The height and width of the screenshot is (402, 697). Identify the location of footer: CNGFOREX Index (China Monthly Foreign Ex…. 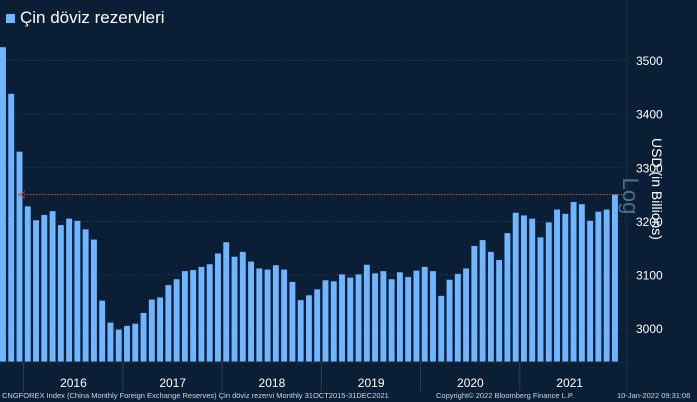
(348, 396).